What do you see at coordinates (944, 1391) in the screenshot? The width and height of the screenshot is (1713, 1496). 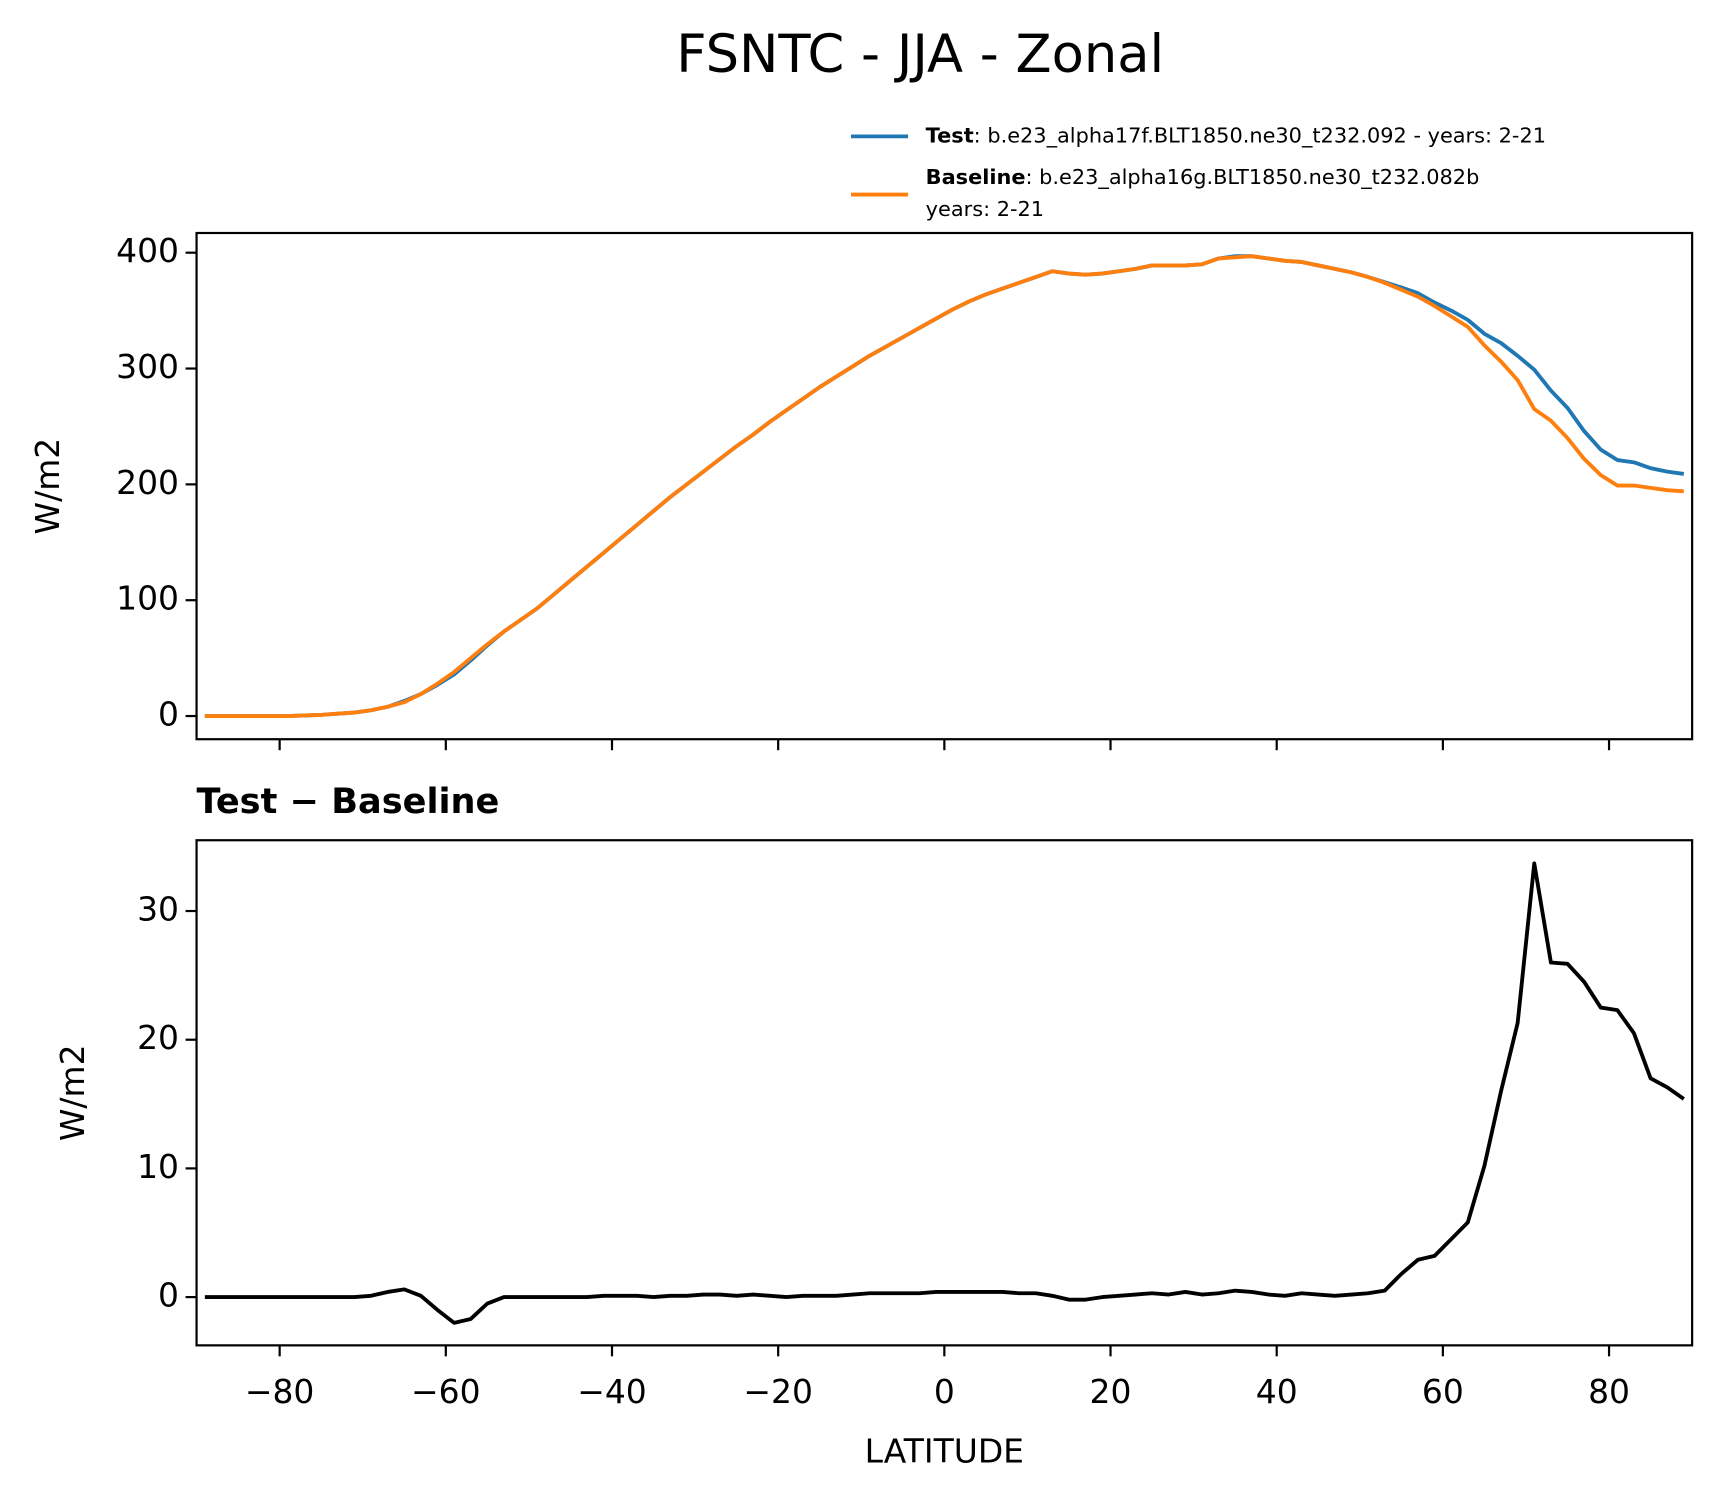 I see `x-tick-label: 0` at bounding box center [944, 1391].